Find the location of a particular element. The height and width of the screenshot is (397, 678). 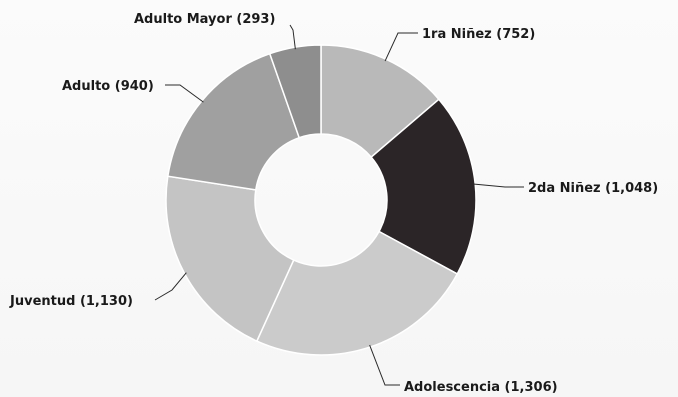

leader-line-2da-niñez is located at coordinates (498, 185).